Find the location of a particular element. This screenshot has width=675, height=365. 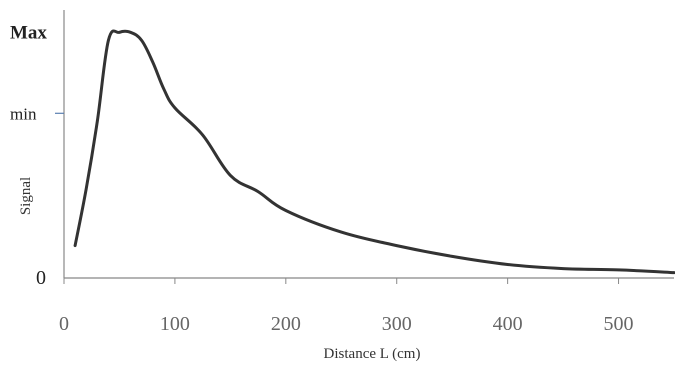

y-tick-label-zero: 0 is located at coordinates (41, 278).